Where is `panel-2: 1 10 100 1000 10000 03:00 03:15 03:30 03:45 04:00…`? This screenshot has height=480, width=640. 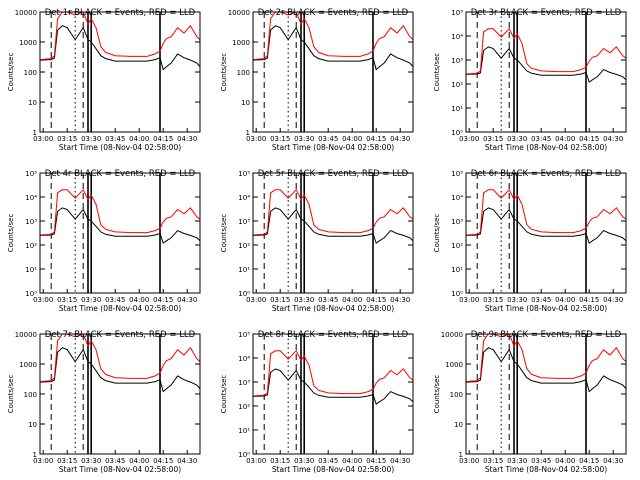
panel-2: 1 10 100 1000 10000 03:00 03:15 03:30 03:45 04:00… is located at coordinates (317, 80).